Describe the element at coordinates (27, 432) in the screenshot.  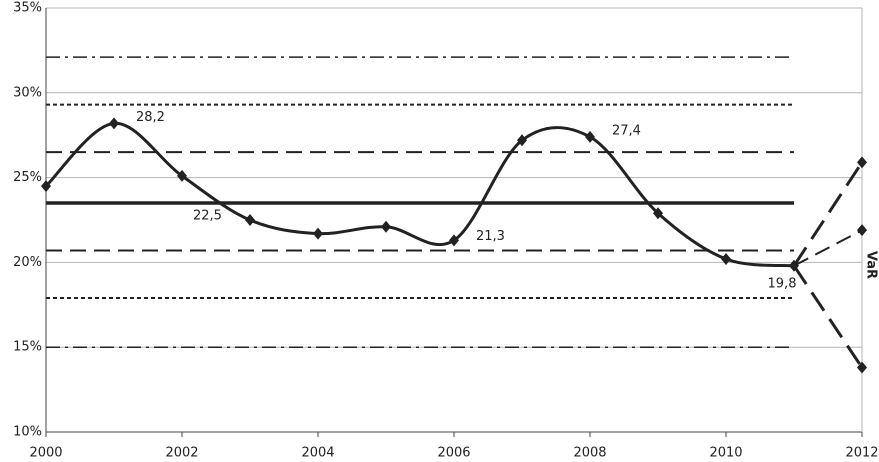
I see `y-tick-label: 10%` at that location.